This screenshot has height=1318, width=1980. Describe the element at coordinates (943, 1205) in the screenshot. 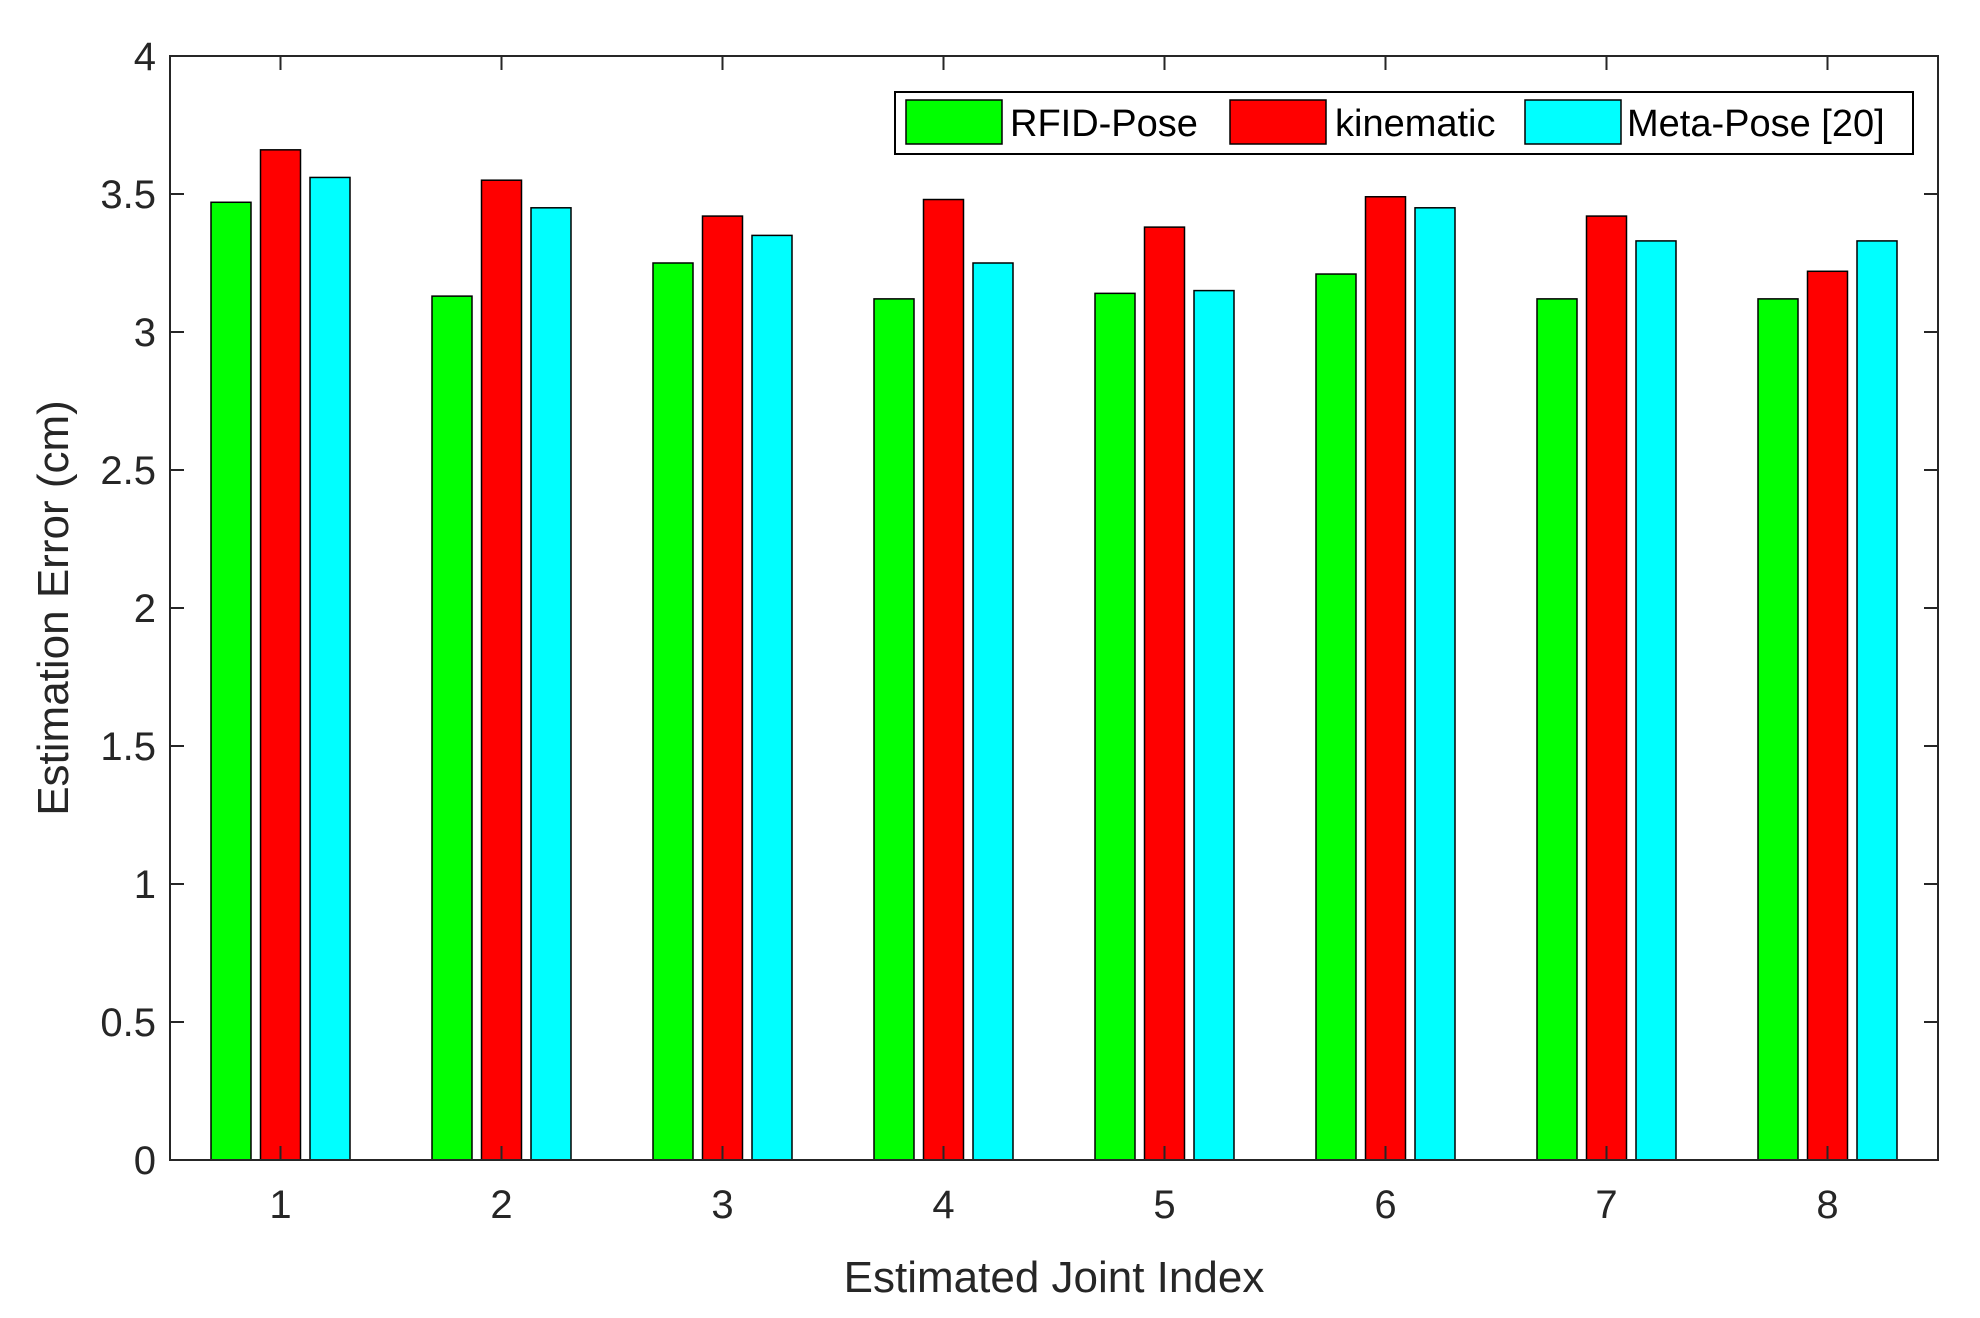

I see `x-tick-label: 4` at that location.